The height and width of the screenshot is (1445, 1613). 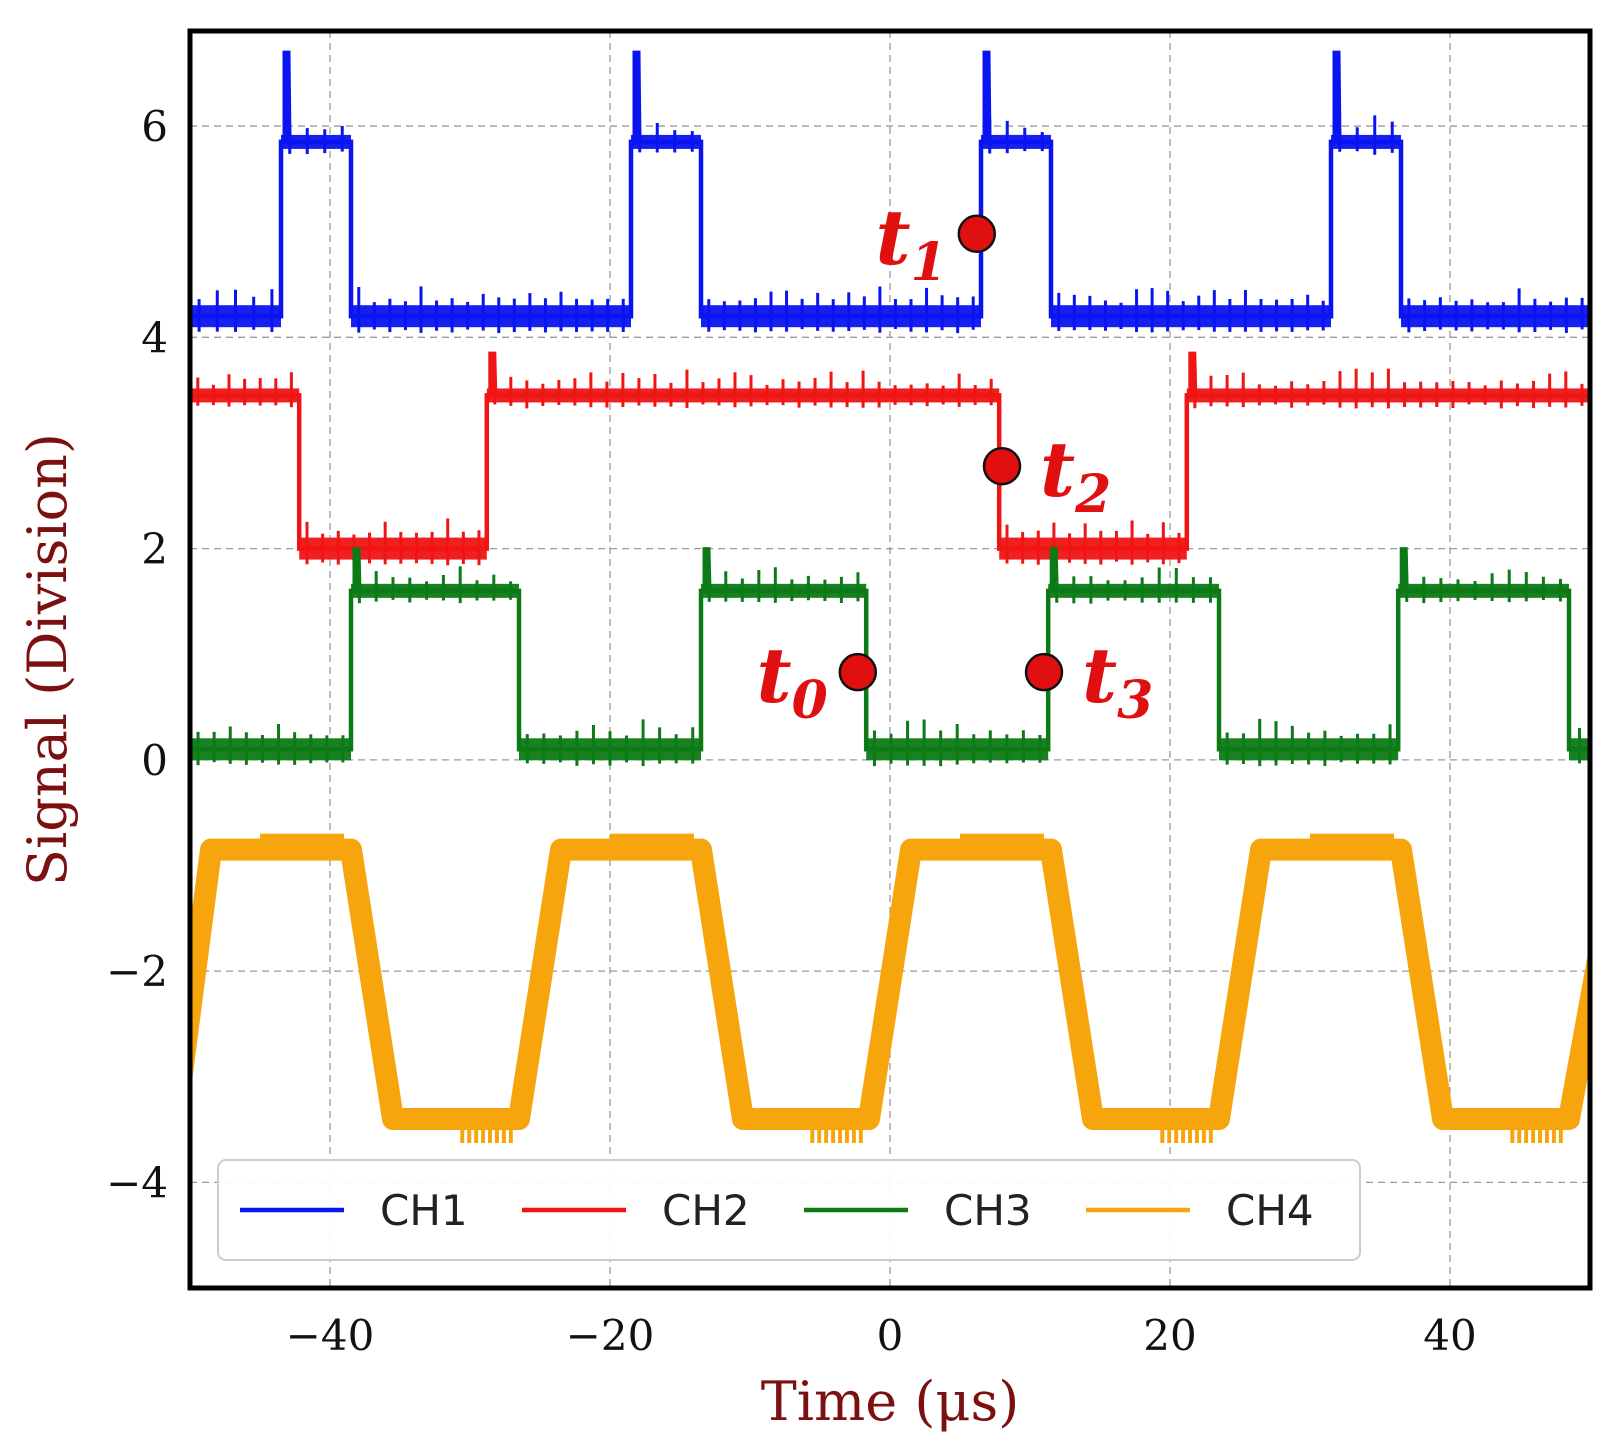 I want to click on x-tick-label-0: −40, so click(x=330, y=1335).